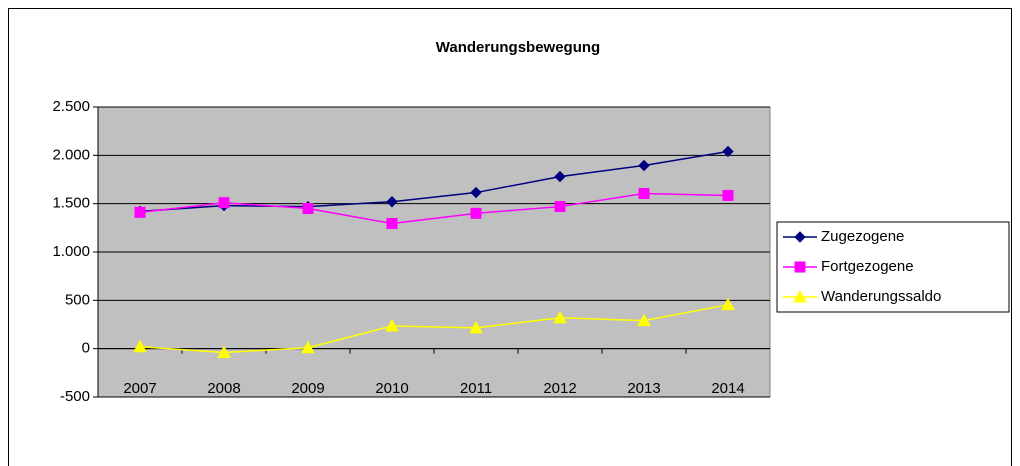 The width and height of the screenshot is (1020, 466). I want to click on x-tick-label: 2014, so click(727, 388).